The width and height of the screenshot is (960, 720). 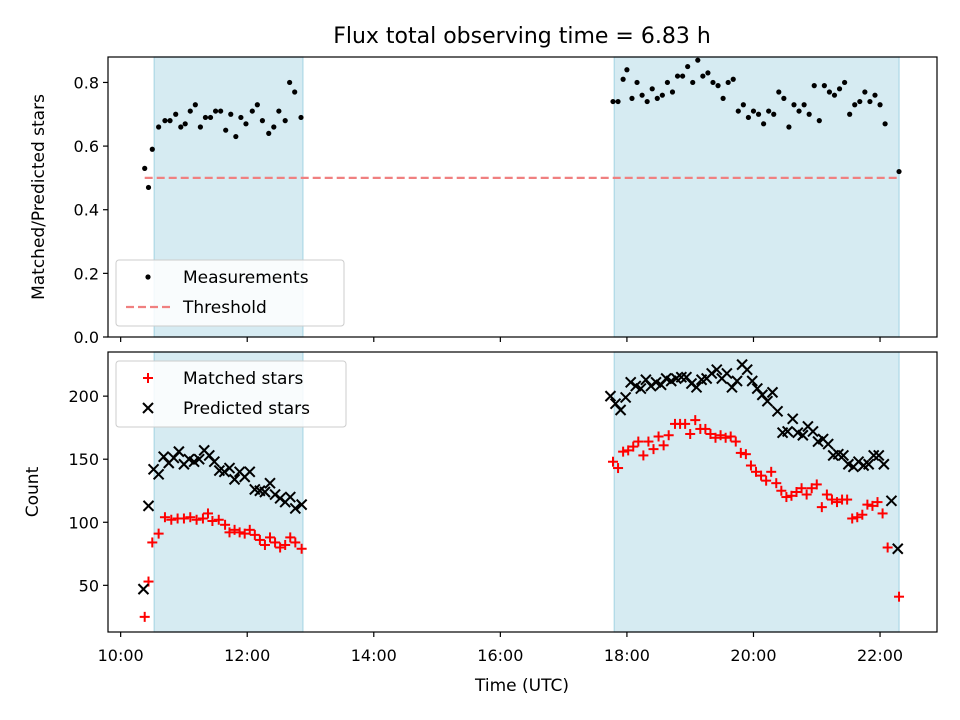 What do you see at coordinates (230, 293) in the screenshot?
I see `legend-box` at bounding box center [230, 293].